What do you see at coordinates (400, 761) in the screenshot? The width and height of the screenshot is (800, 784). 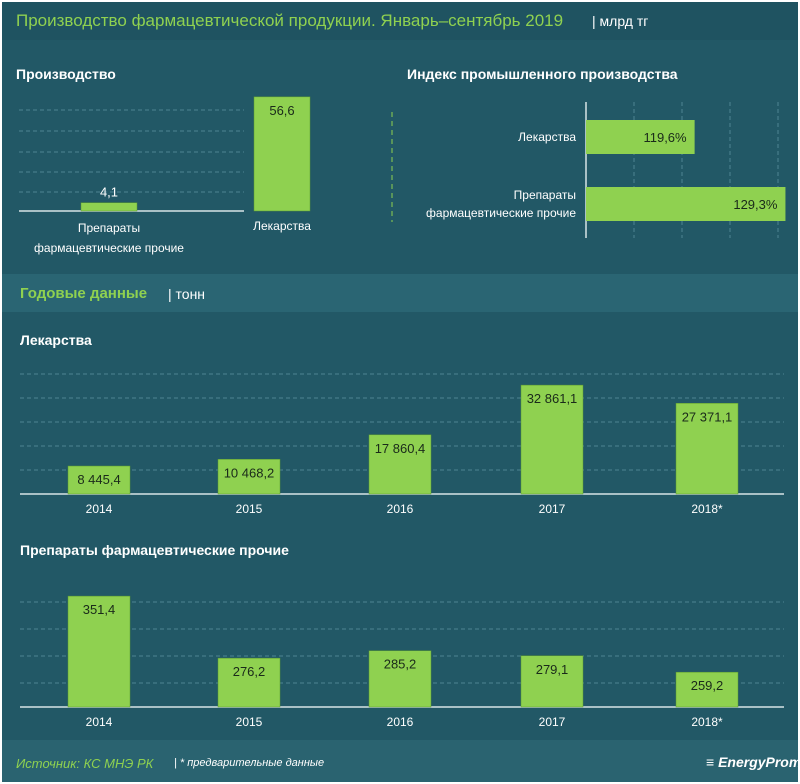 I see `footer-band` at bounding box center [400, 761].